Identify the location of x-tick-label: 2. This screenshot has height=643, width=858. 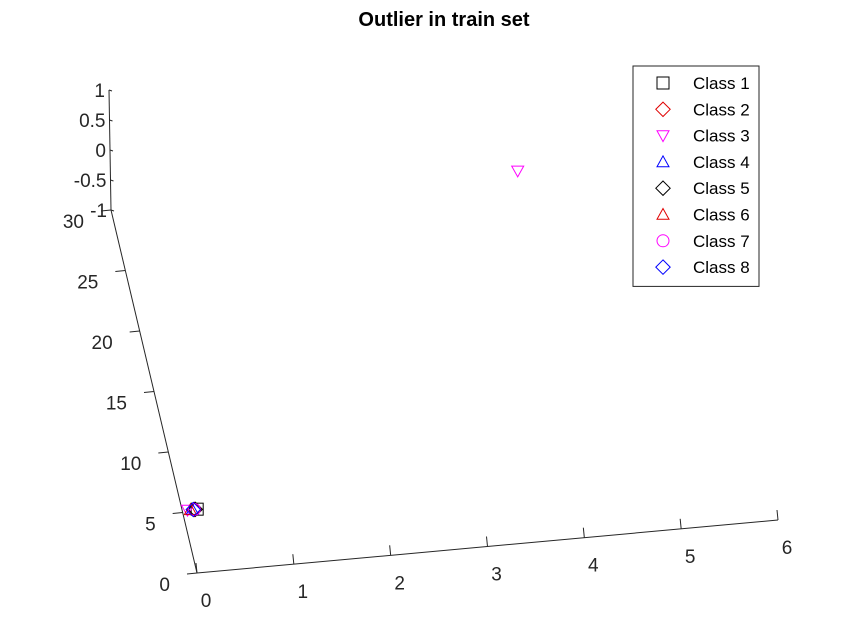
(399, 583).